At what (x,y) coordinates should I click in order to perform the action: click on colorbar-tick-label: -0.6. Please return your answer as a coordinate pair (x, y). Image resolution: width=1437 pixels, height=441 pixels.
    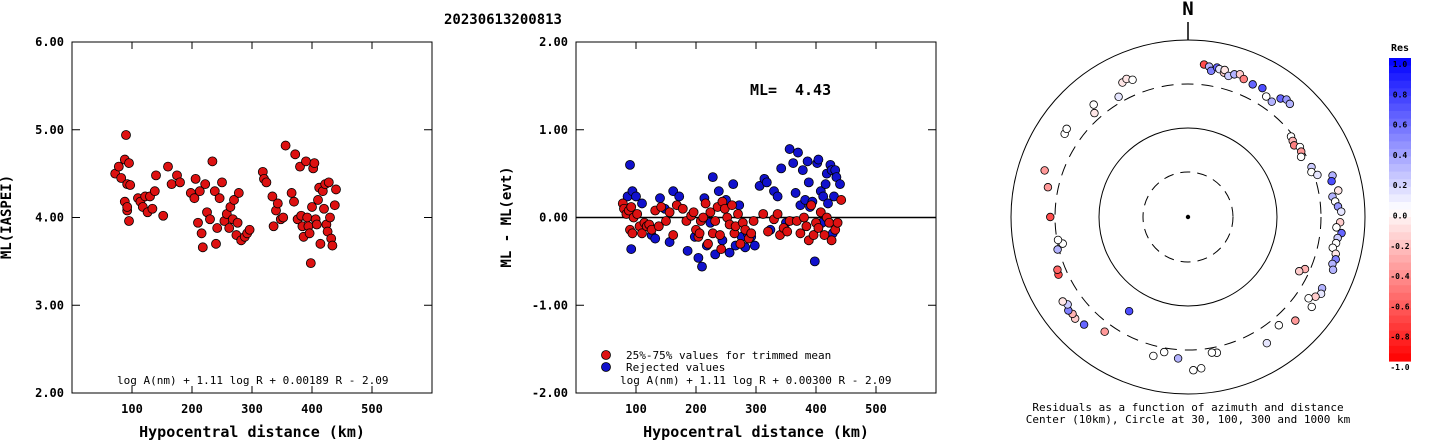
    Looking at the image, I should click on (1399, 306).